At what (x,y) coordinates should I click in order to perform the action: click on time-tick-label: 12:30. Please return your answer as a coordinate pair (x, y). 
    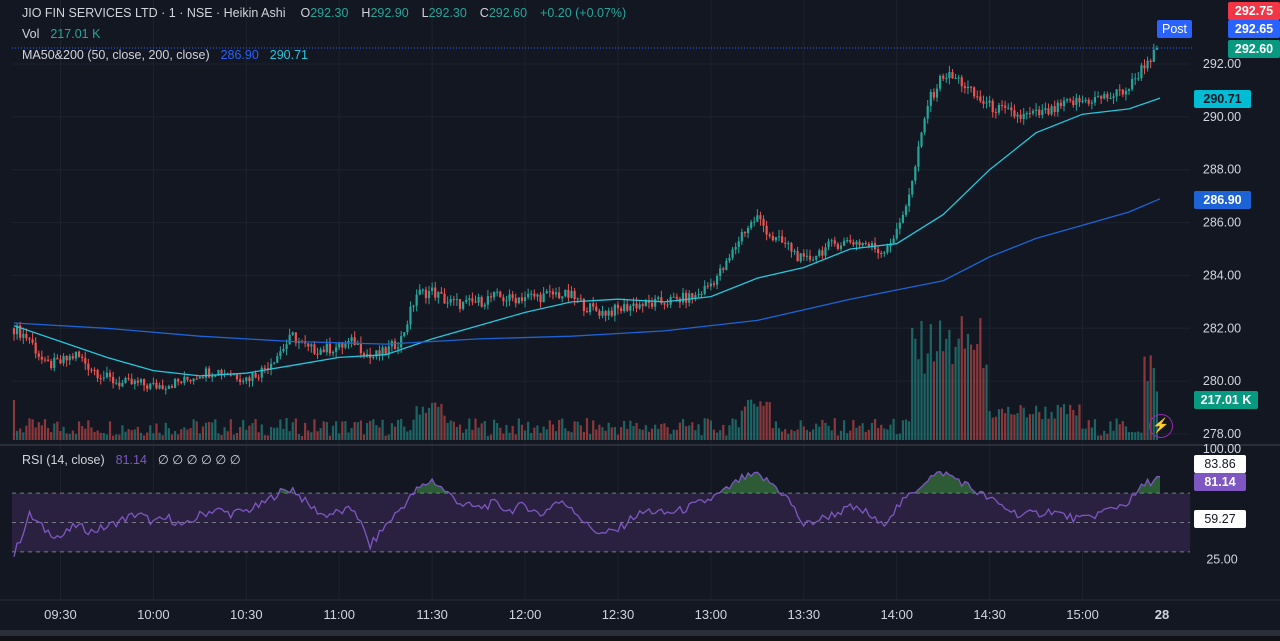
    Looking at the image, I should click on (618, 614).